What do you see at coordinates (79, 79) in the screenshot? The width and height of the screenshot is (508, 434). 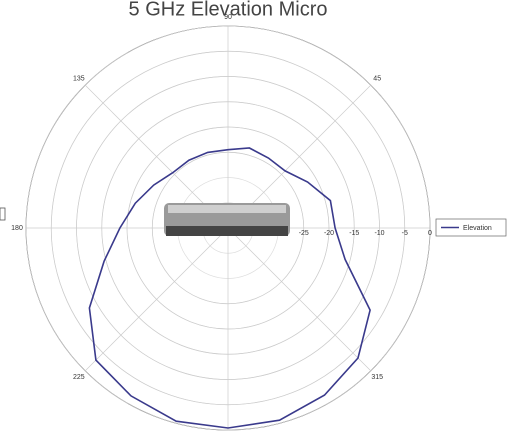 I see `theta-tick-label: 135` at bounding box center [79, 79].